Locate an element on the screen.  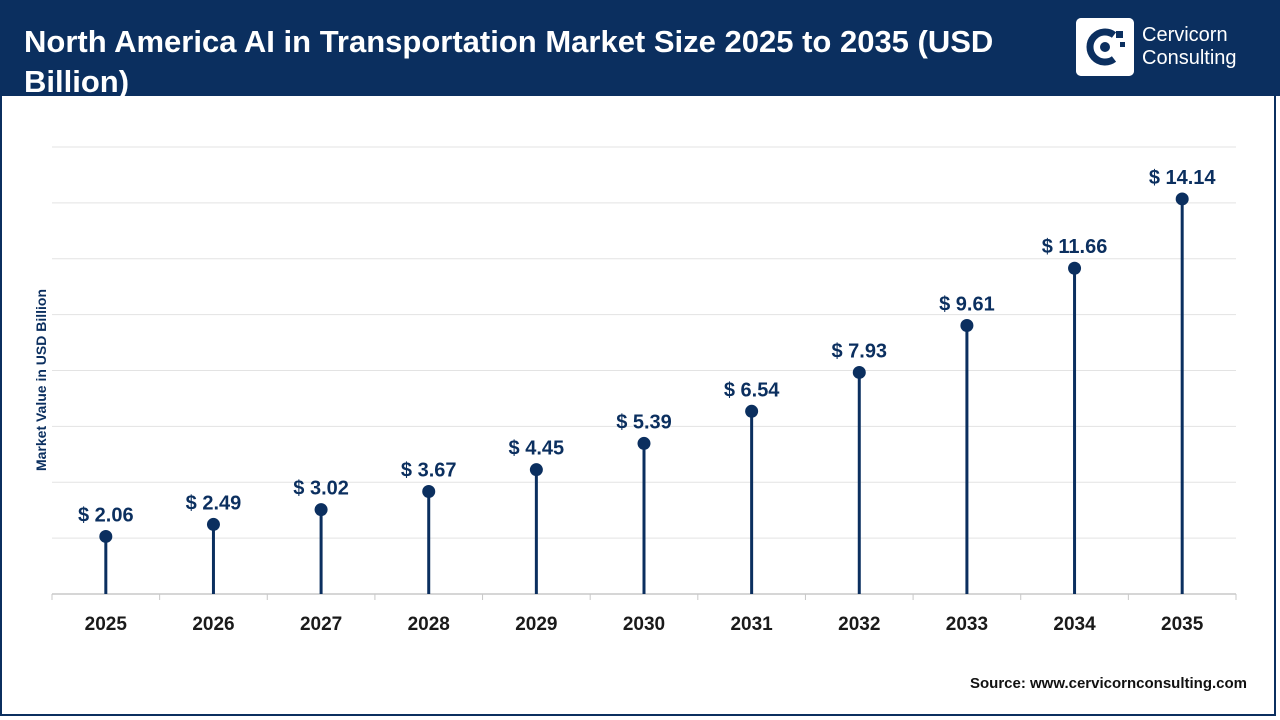
data-label: $ 11.66 is located at coordinates (1075, 247).